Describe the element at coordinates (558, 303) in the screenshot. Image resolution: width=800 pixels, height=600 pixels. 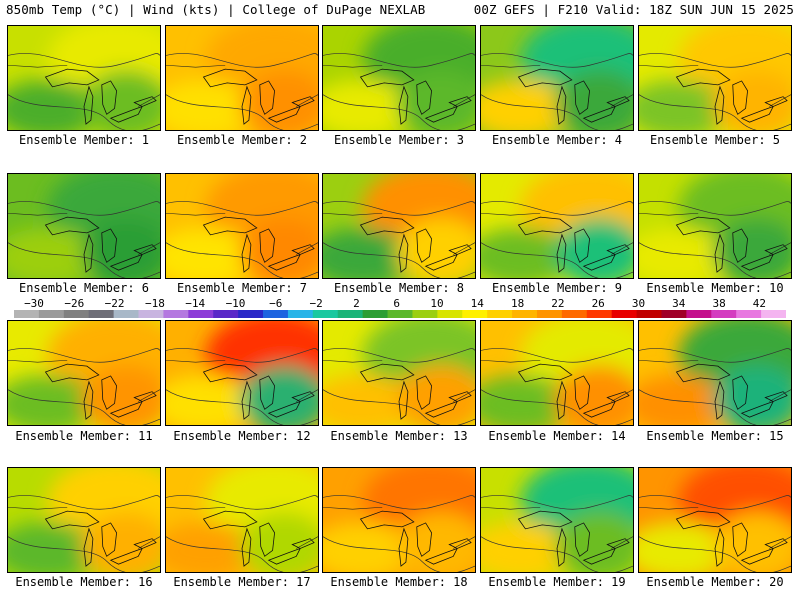
I see `colorbar-tick-label: 22` at that location.